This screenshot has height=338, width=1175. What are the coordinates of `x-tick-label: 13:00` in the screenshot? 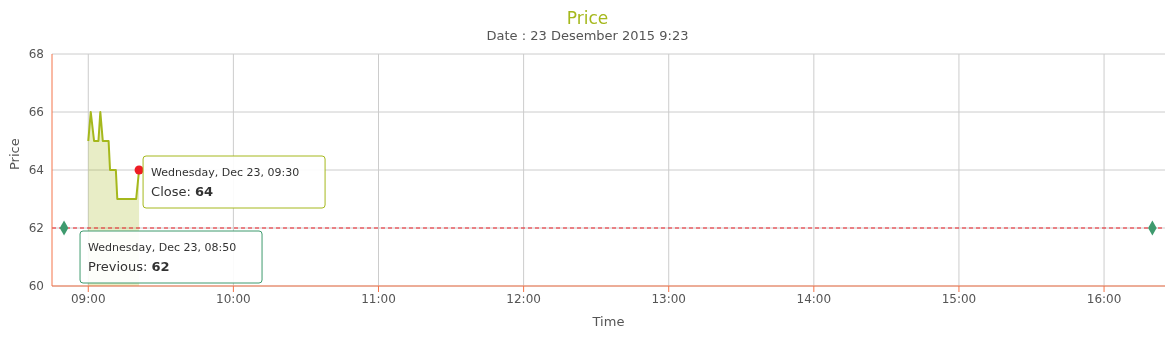 It's located at (669, 298).